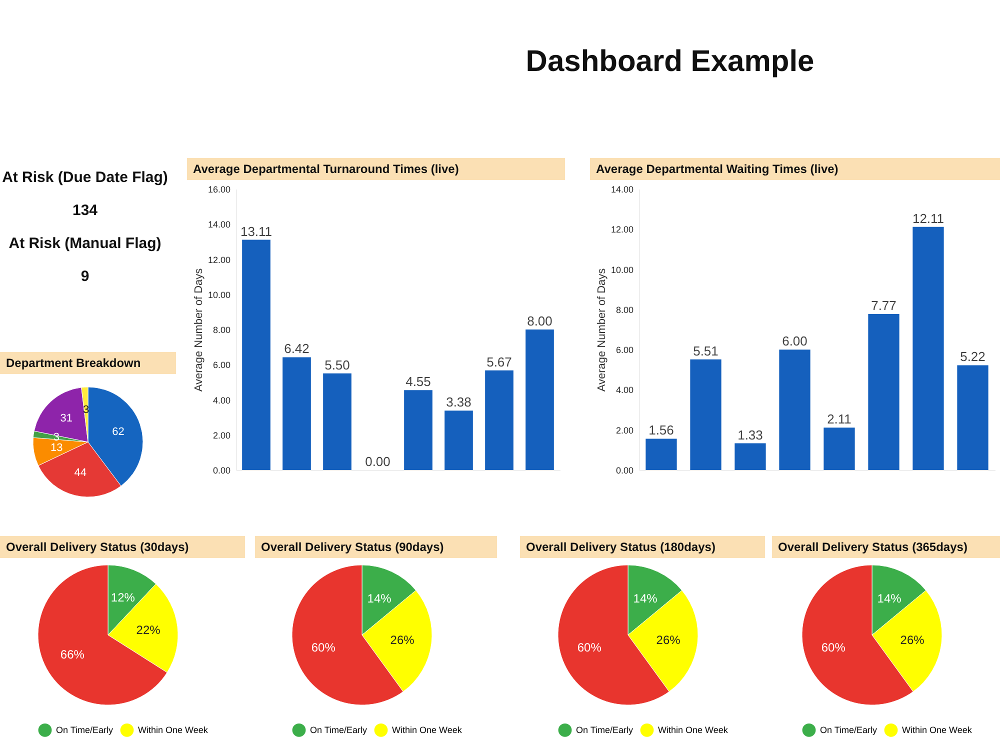 This screenshot has width=1000, height=750. Describe the element at coordinates (883, 306) in the screenshot. I see `data-label: 7.77` at that location.